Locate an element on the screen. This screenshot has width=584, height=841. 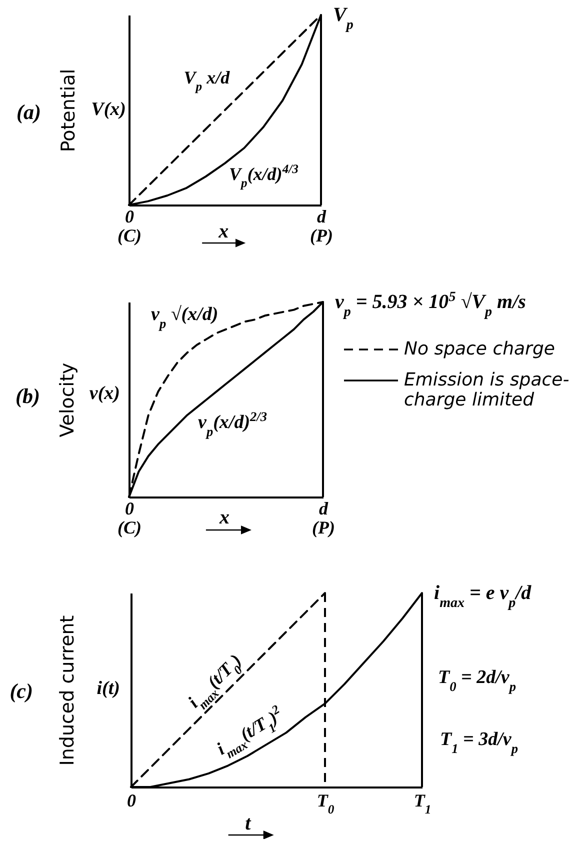
series-label: V$_{p}$ x/d is located at coordinates (207, 81).